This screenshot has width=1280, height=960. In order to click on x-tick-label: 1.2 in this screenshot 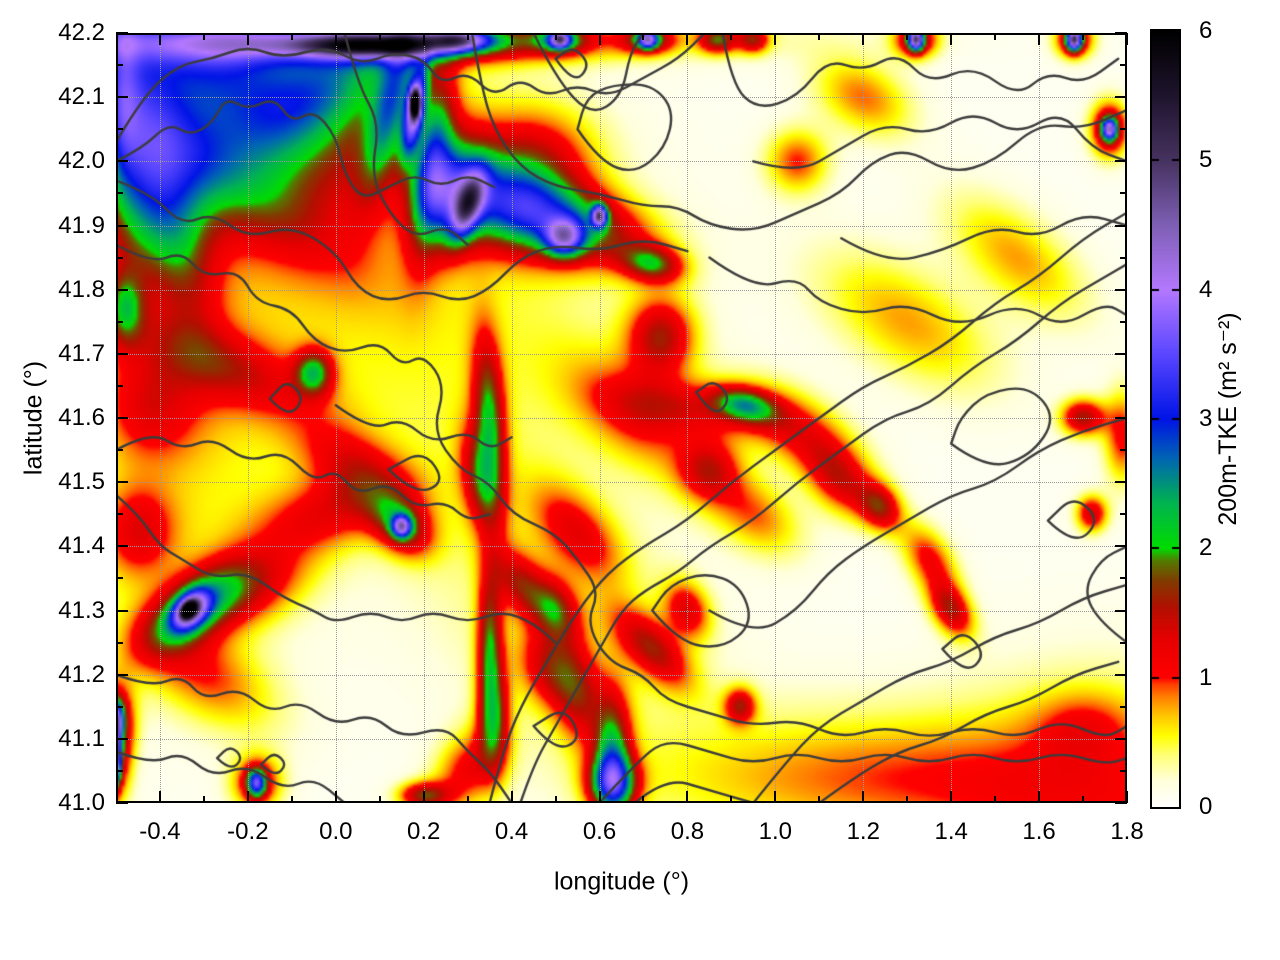, I will do `click(863, 831)`.